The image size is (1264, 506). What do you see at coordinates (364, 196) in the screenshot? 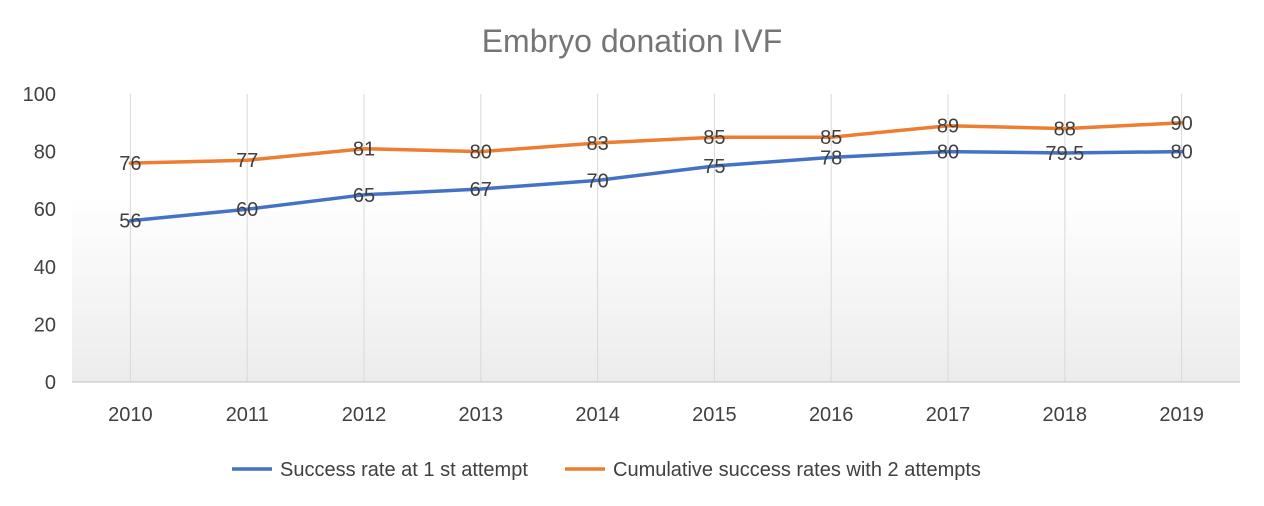
I see `data-label: 65` at bounding box center [364, 196].